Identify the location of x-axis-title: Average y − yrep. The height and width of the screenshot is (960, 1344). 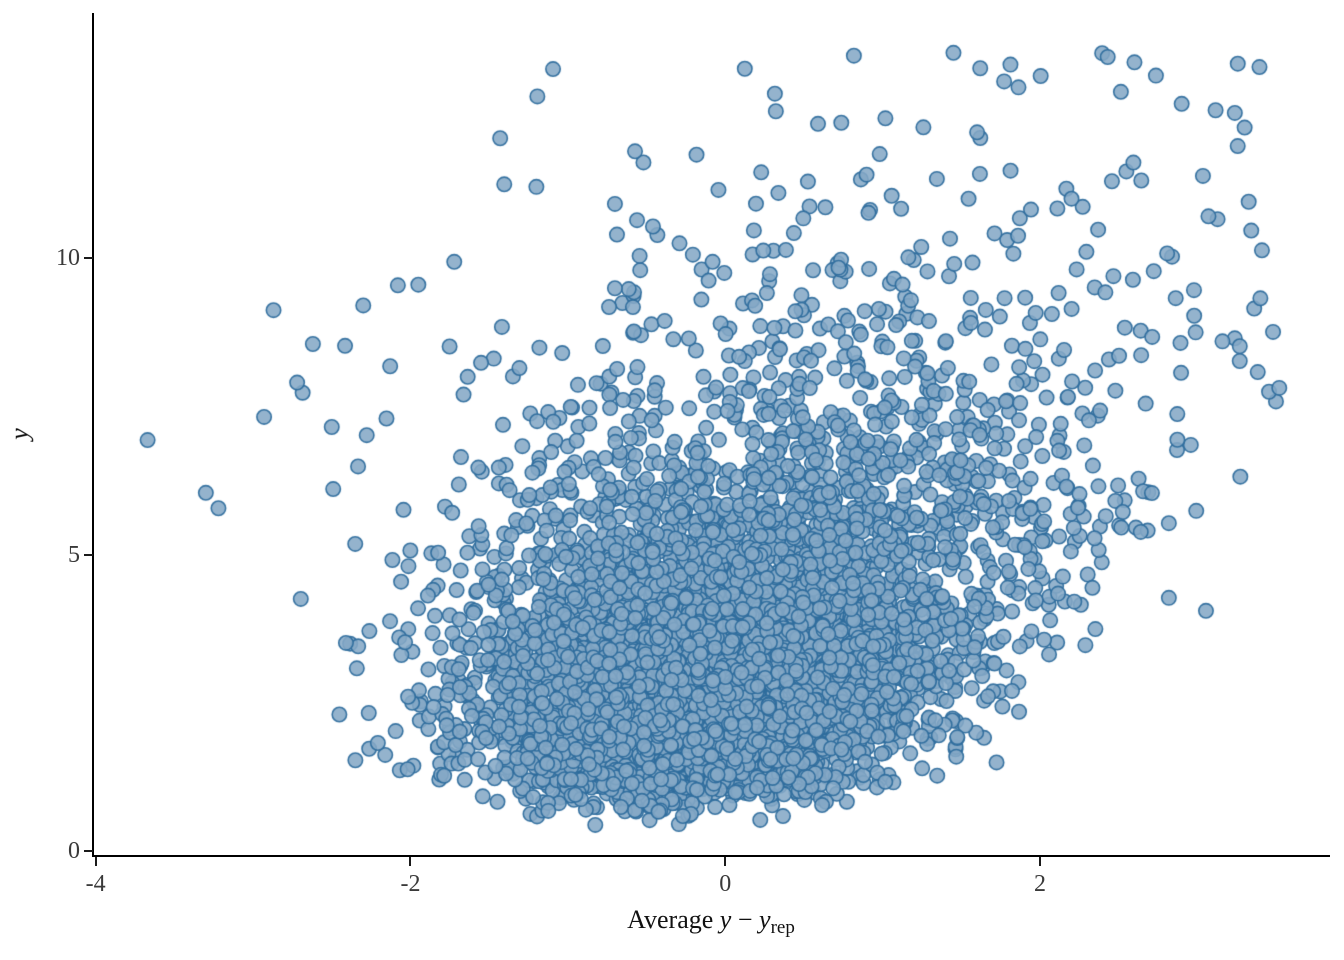
(711, 921).